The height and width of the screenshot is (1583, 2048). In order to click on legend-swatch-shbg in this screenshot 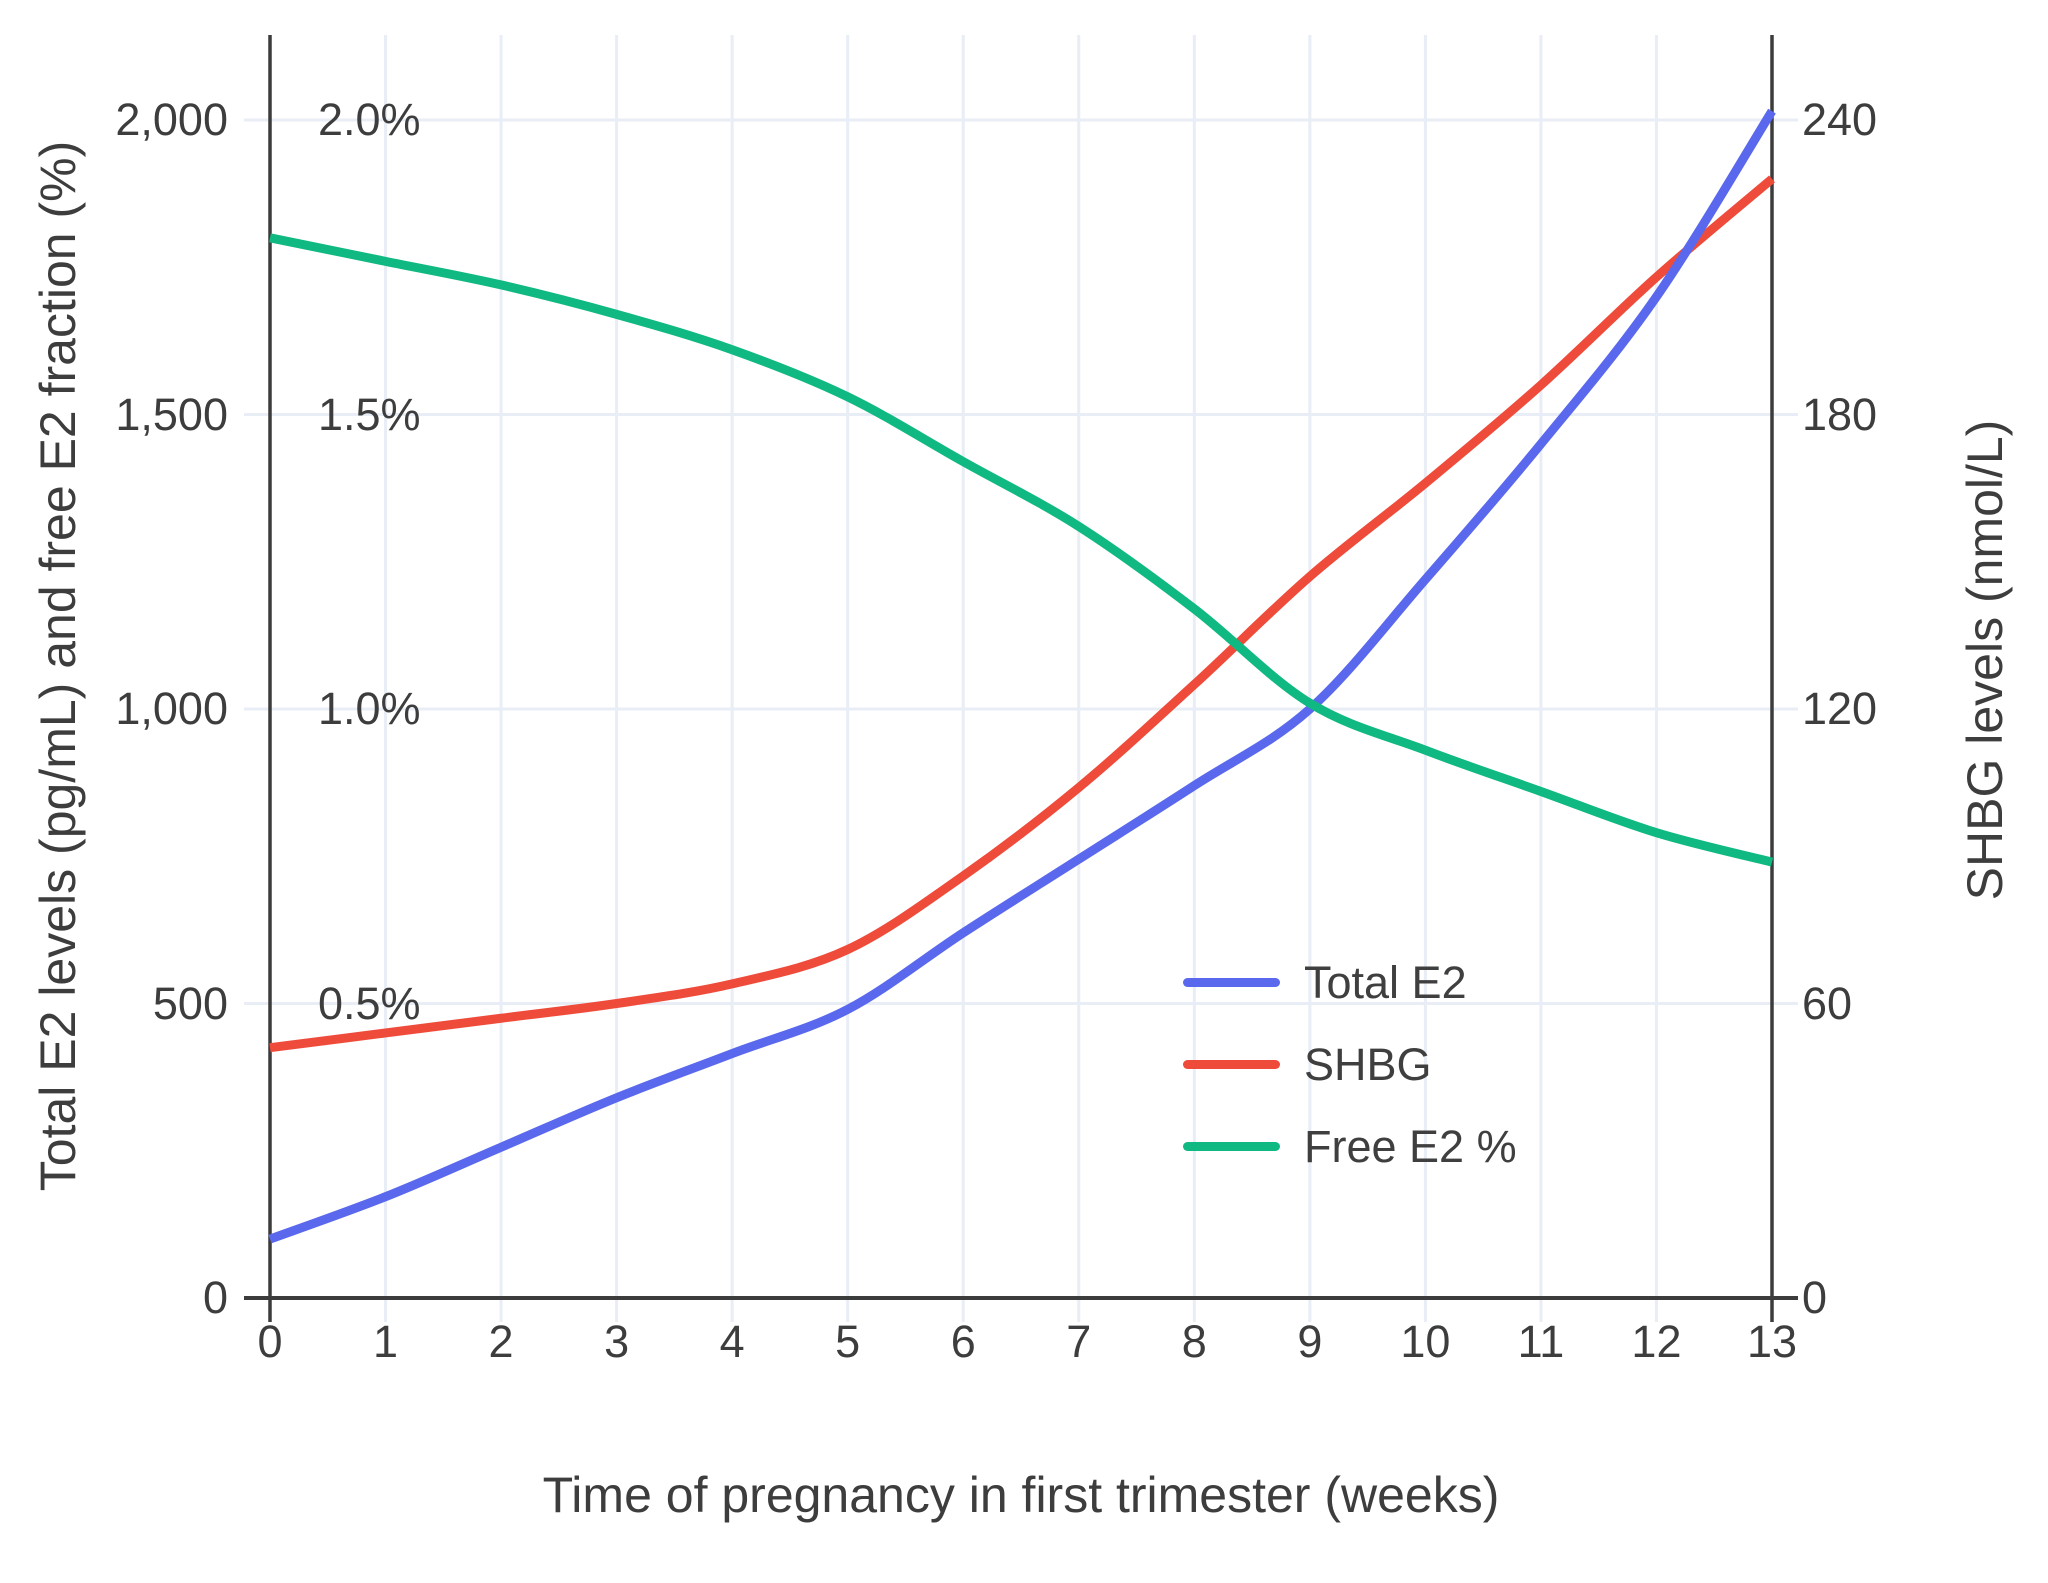, I will do `click(1231, 1064)`.